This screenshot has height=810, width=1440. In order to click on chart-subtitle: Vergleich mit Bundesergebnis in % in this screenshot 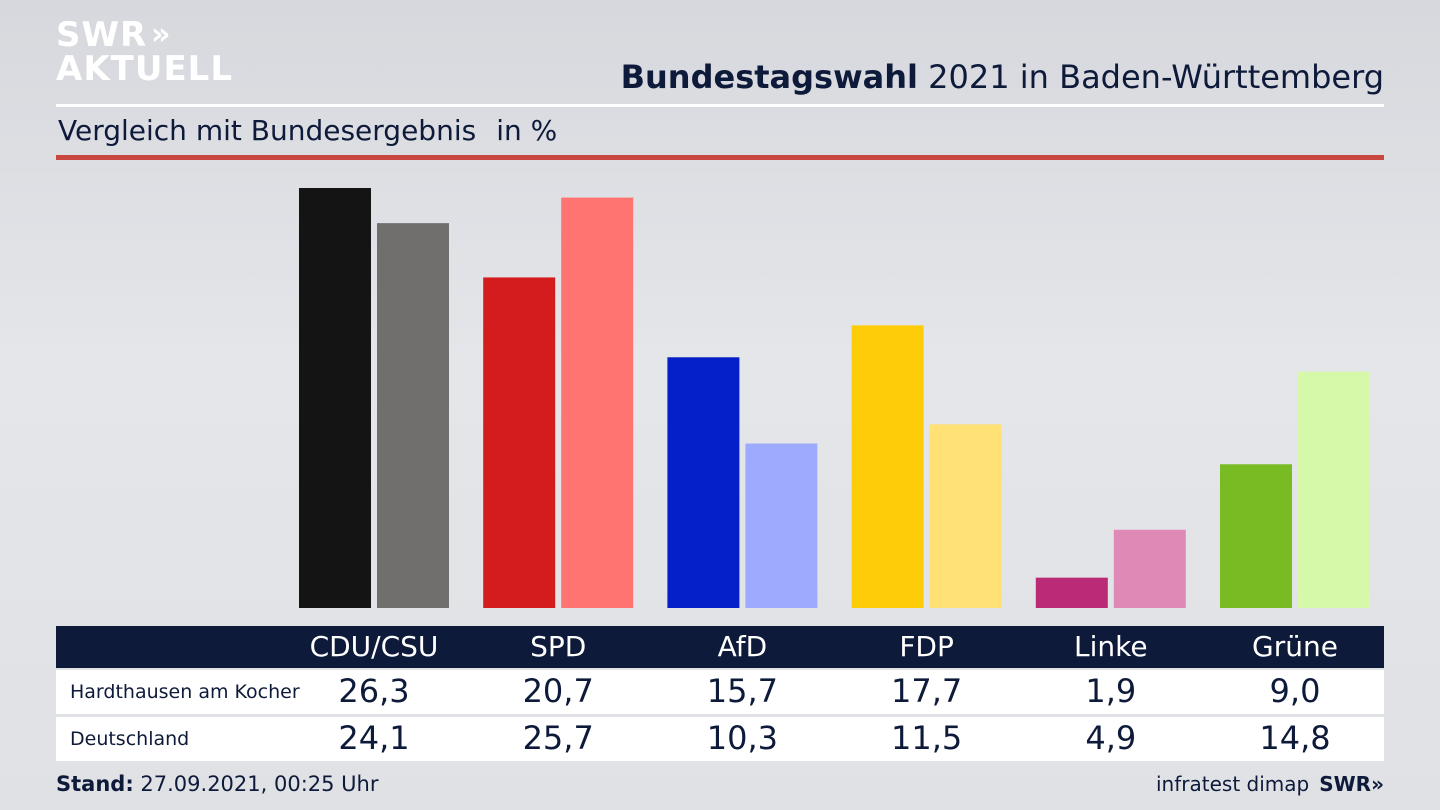, I will do `click(307, 130)`.